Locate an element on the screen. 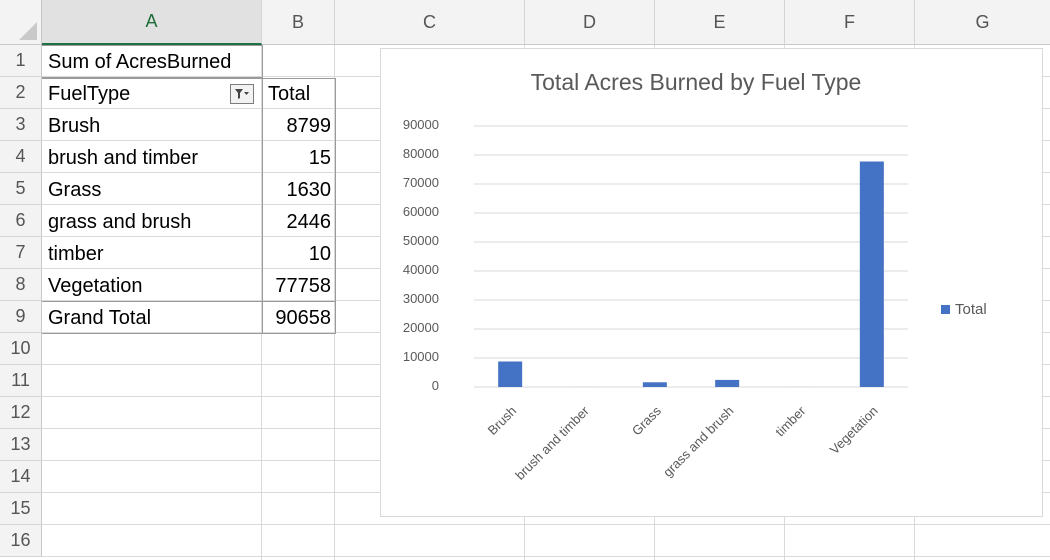 This screenshot has width=1050, height=560. select-all-icon is located at coordinates (28, 31).